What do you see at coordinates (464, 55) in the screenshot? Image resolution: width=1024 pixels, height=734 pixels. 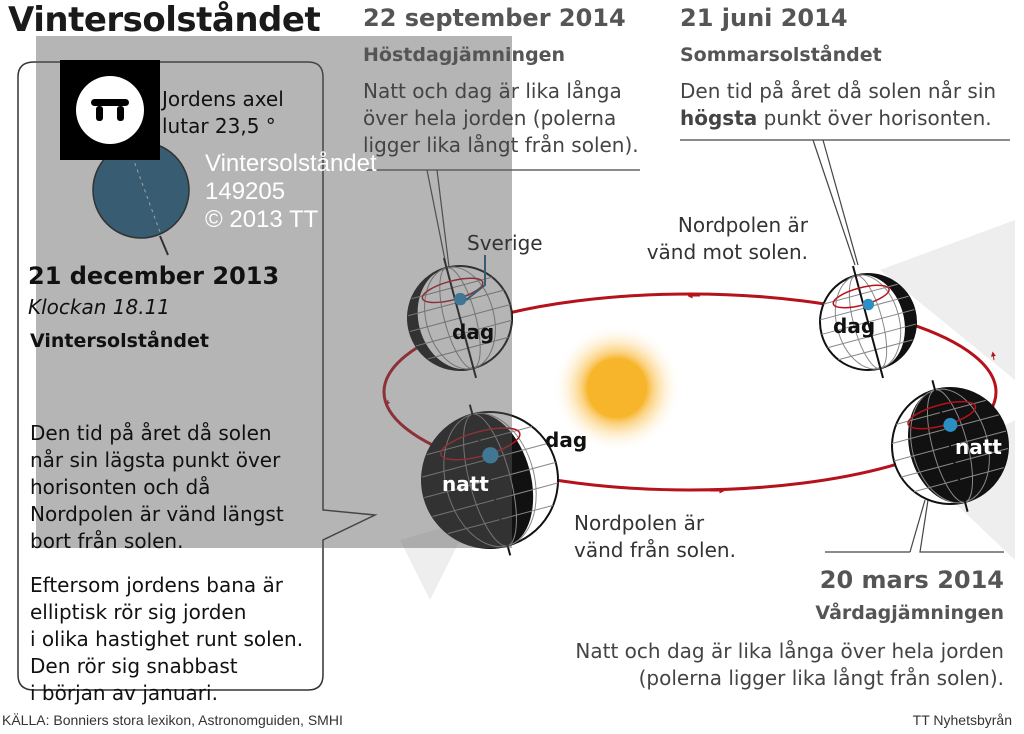 I see `september-subtitle: Höstdagjämningen` at bounding box center [464, 55].